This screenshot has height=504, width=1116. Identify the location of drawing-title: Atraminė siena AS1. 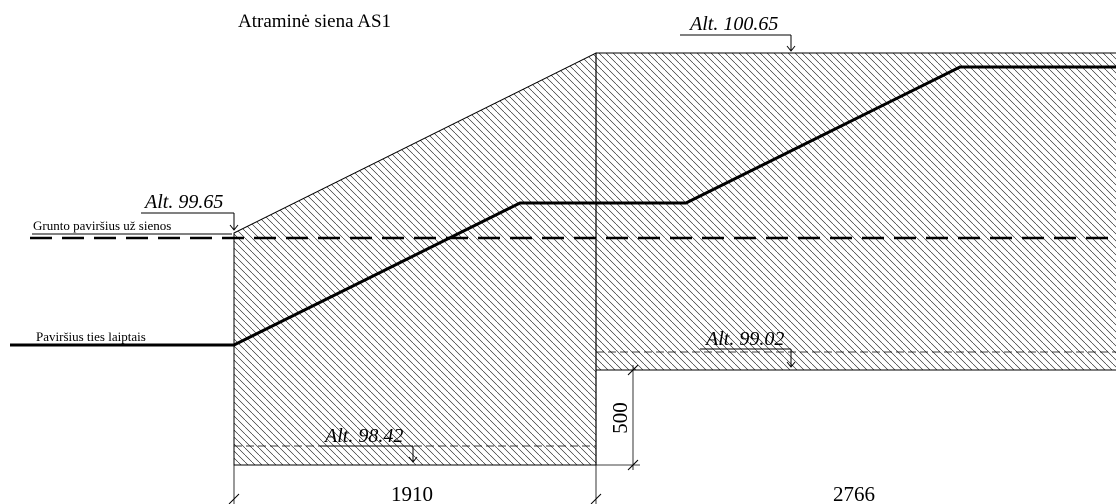
(314, 21).